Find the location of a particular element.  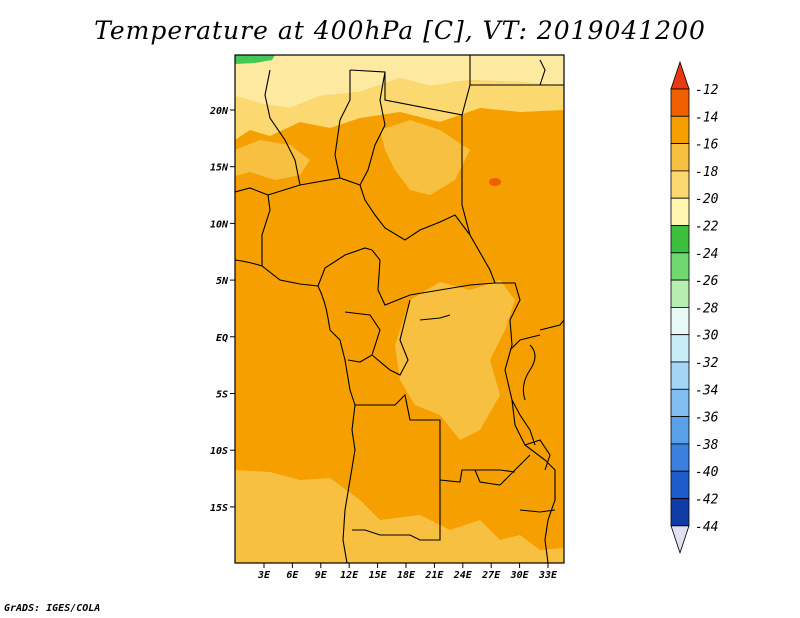

longitude-axis: 3E 6E 9E 12E 15E 18E 21E 24E 27E 30E 33E is located at coordinates (407, 572).